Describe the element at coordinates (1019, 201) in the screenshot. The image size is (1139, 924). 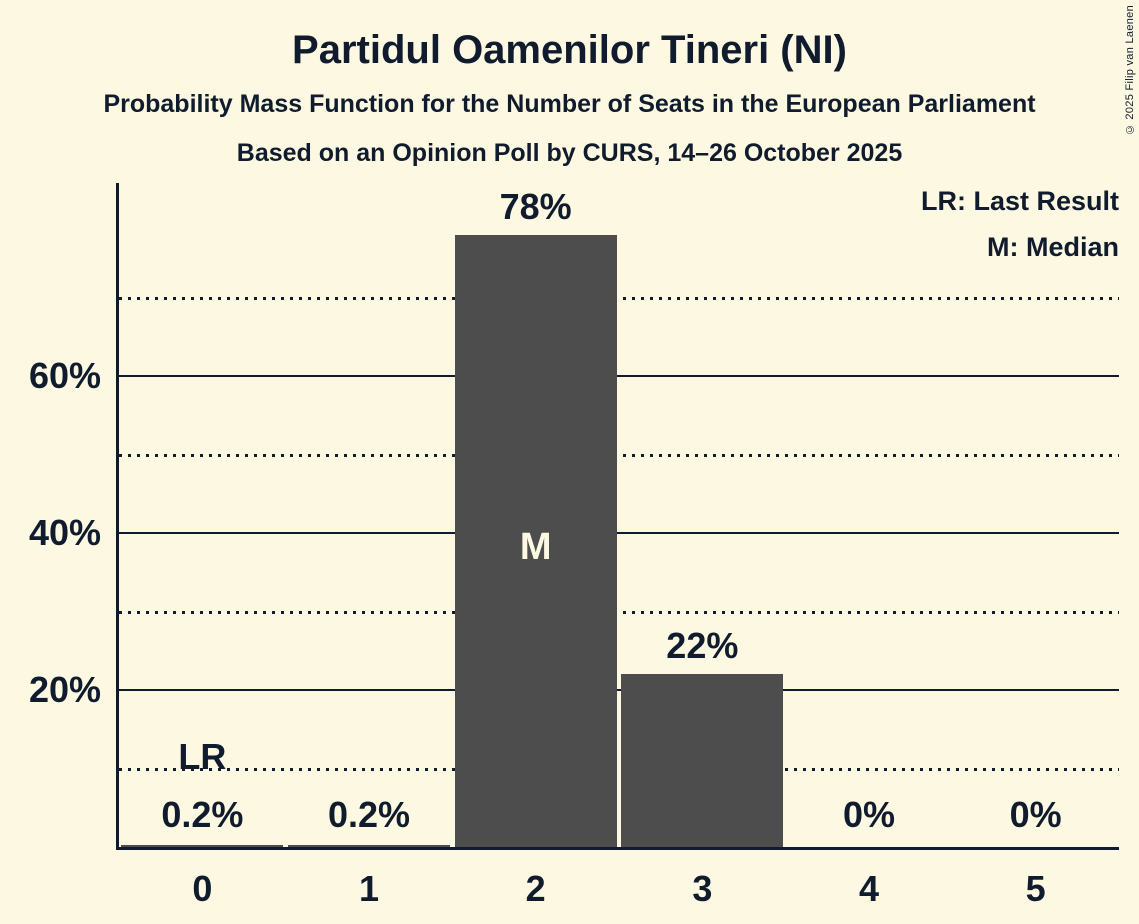
I see `legend-last-result: LR: Last Result` at that location.